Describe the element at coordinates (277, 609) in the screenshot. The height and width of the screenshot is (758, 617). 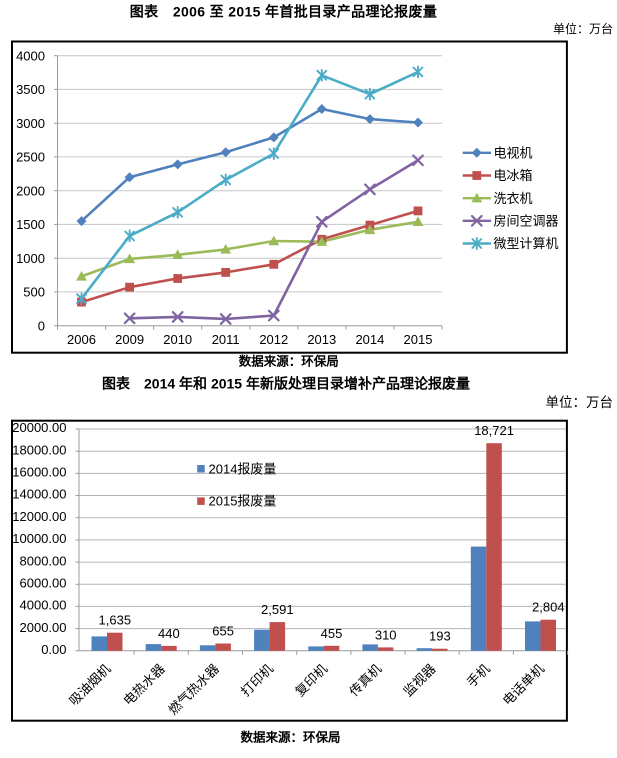
I see `svg-text: 2,591` at that location.